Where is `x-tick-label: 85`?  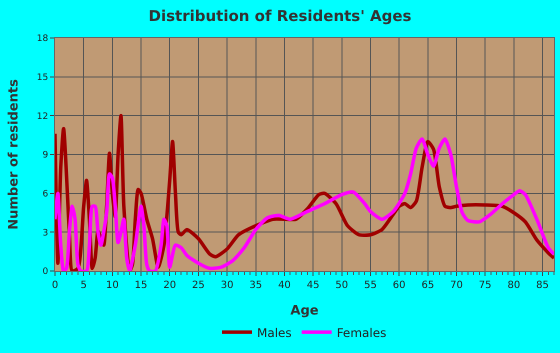 x-tick-label: 85 is located at coordinates (542, 285).